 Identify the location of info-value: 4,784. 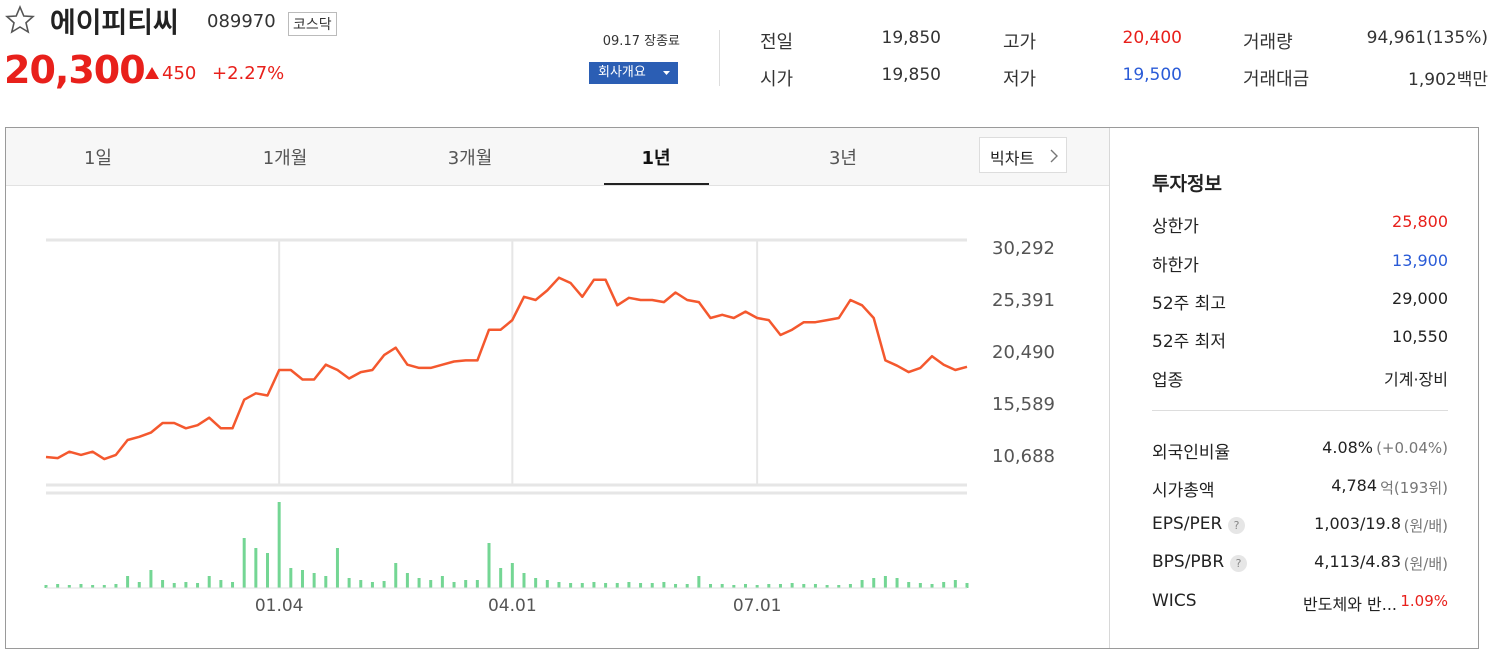
(1354, 485).